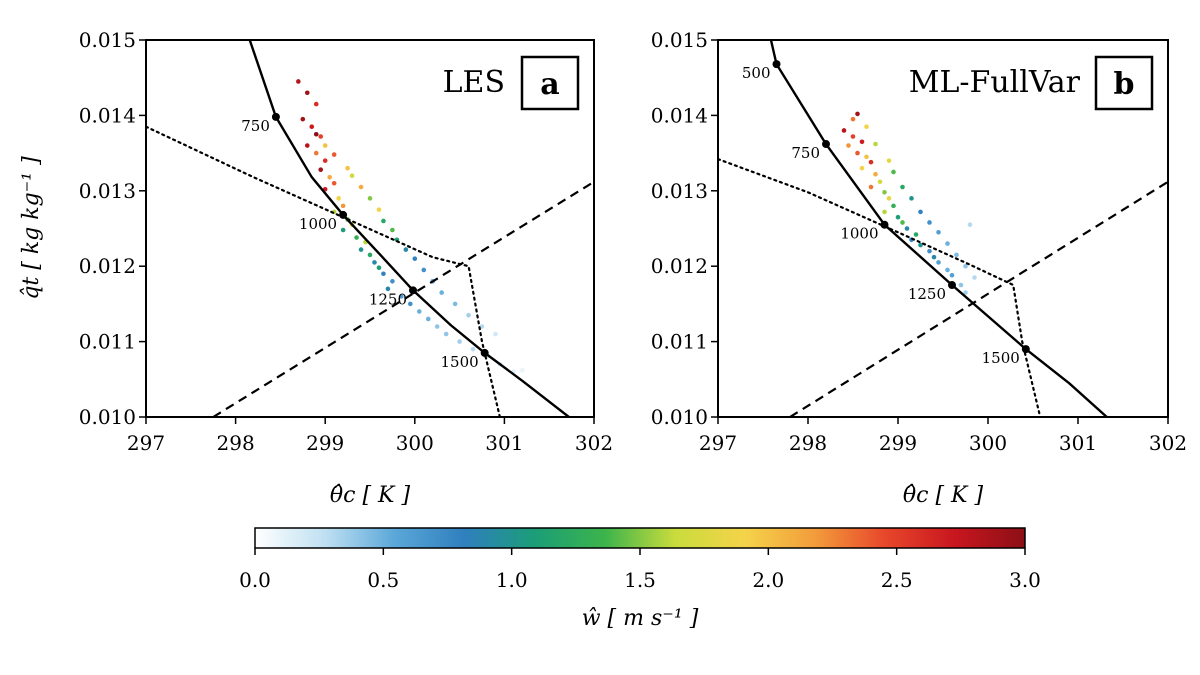  What do you see at coordinates (640, 618) in the screenshot?
I see `colorbar-label: ŵ [ m s⁻¹ ]` at bounding box center [640, 618].